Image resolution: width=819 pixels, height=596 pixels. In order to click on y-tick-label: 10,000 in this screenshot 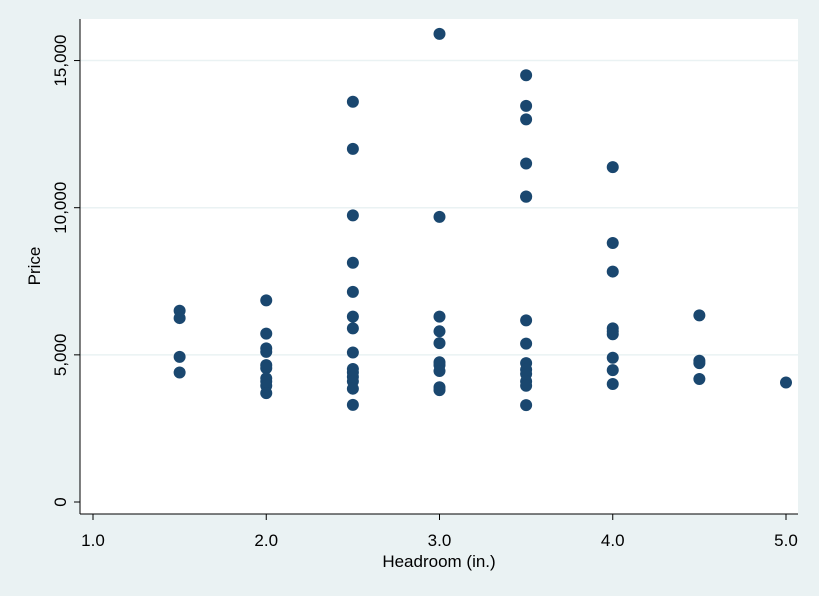, I will do `click(60, 208)`.